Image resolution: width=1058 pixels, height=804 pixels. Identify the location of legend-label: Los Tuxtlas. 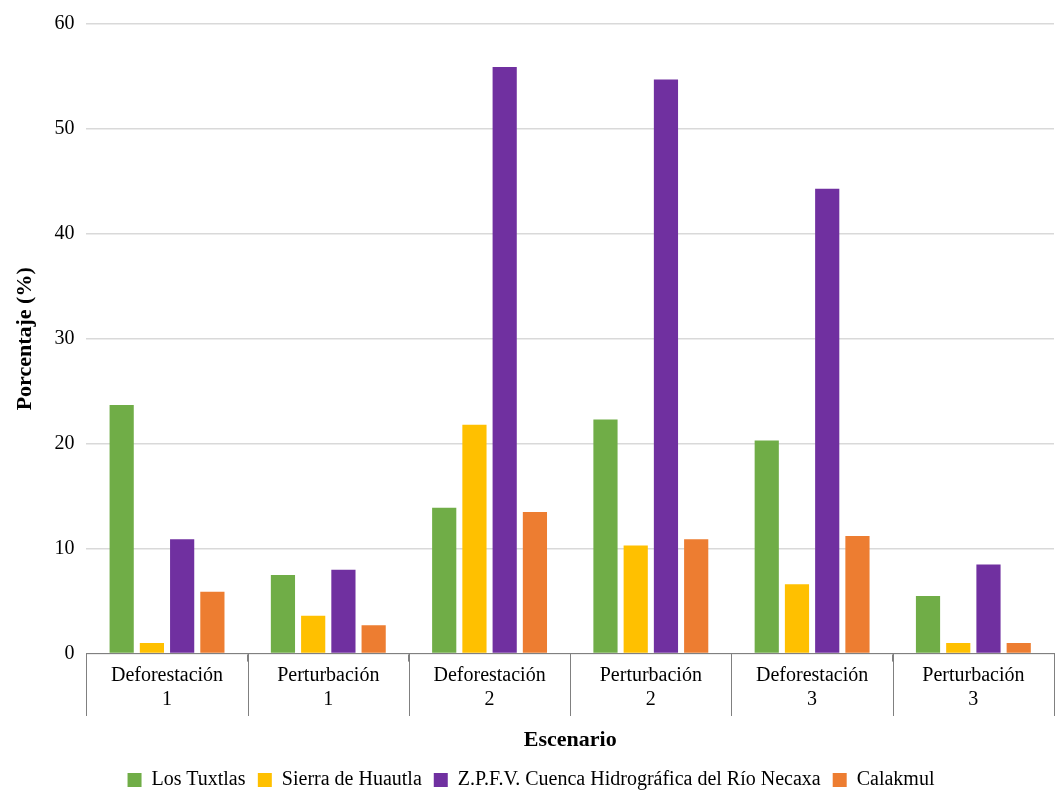
(198, 778).